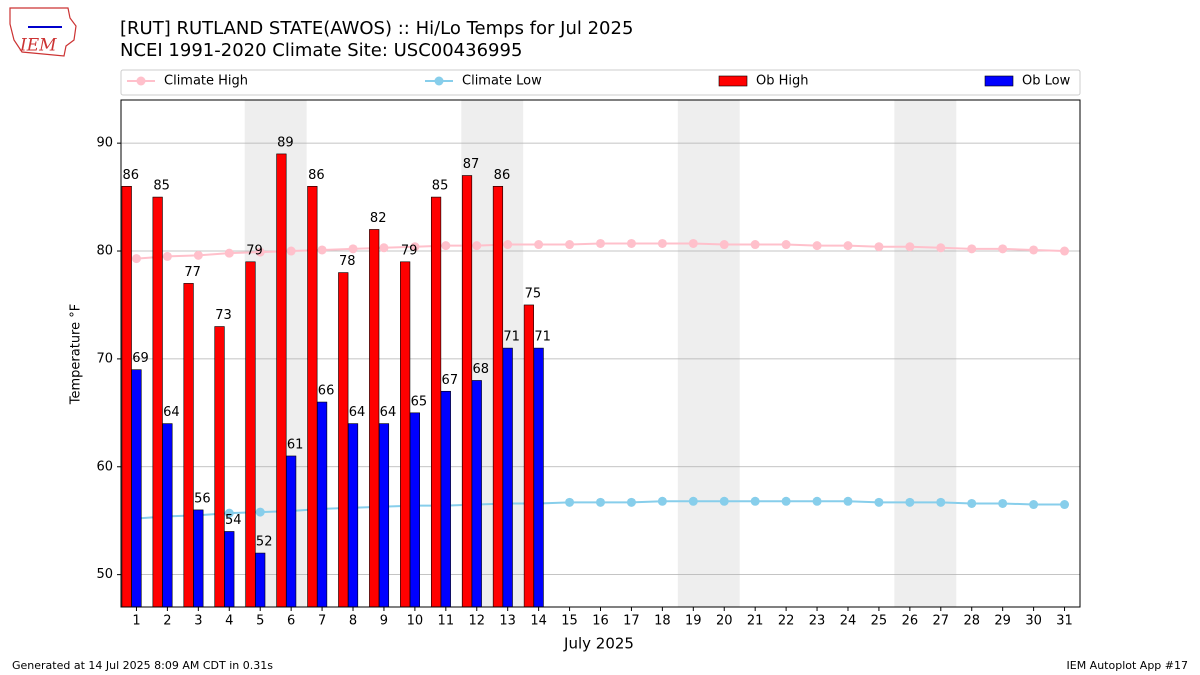 This screenshot has width=1200, height=675. Describe the element at coordinates (357, 412) in the screenshot. I see `value-label: 64` at that location.